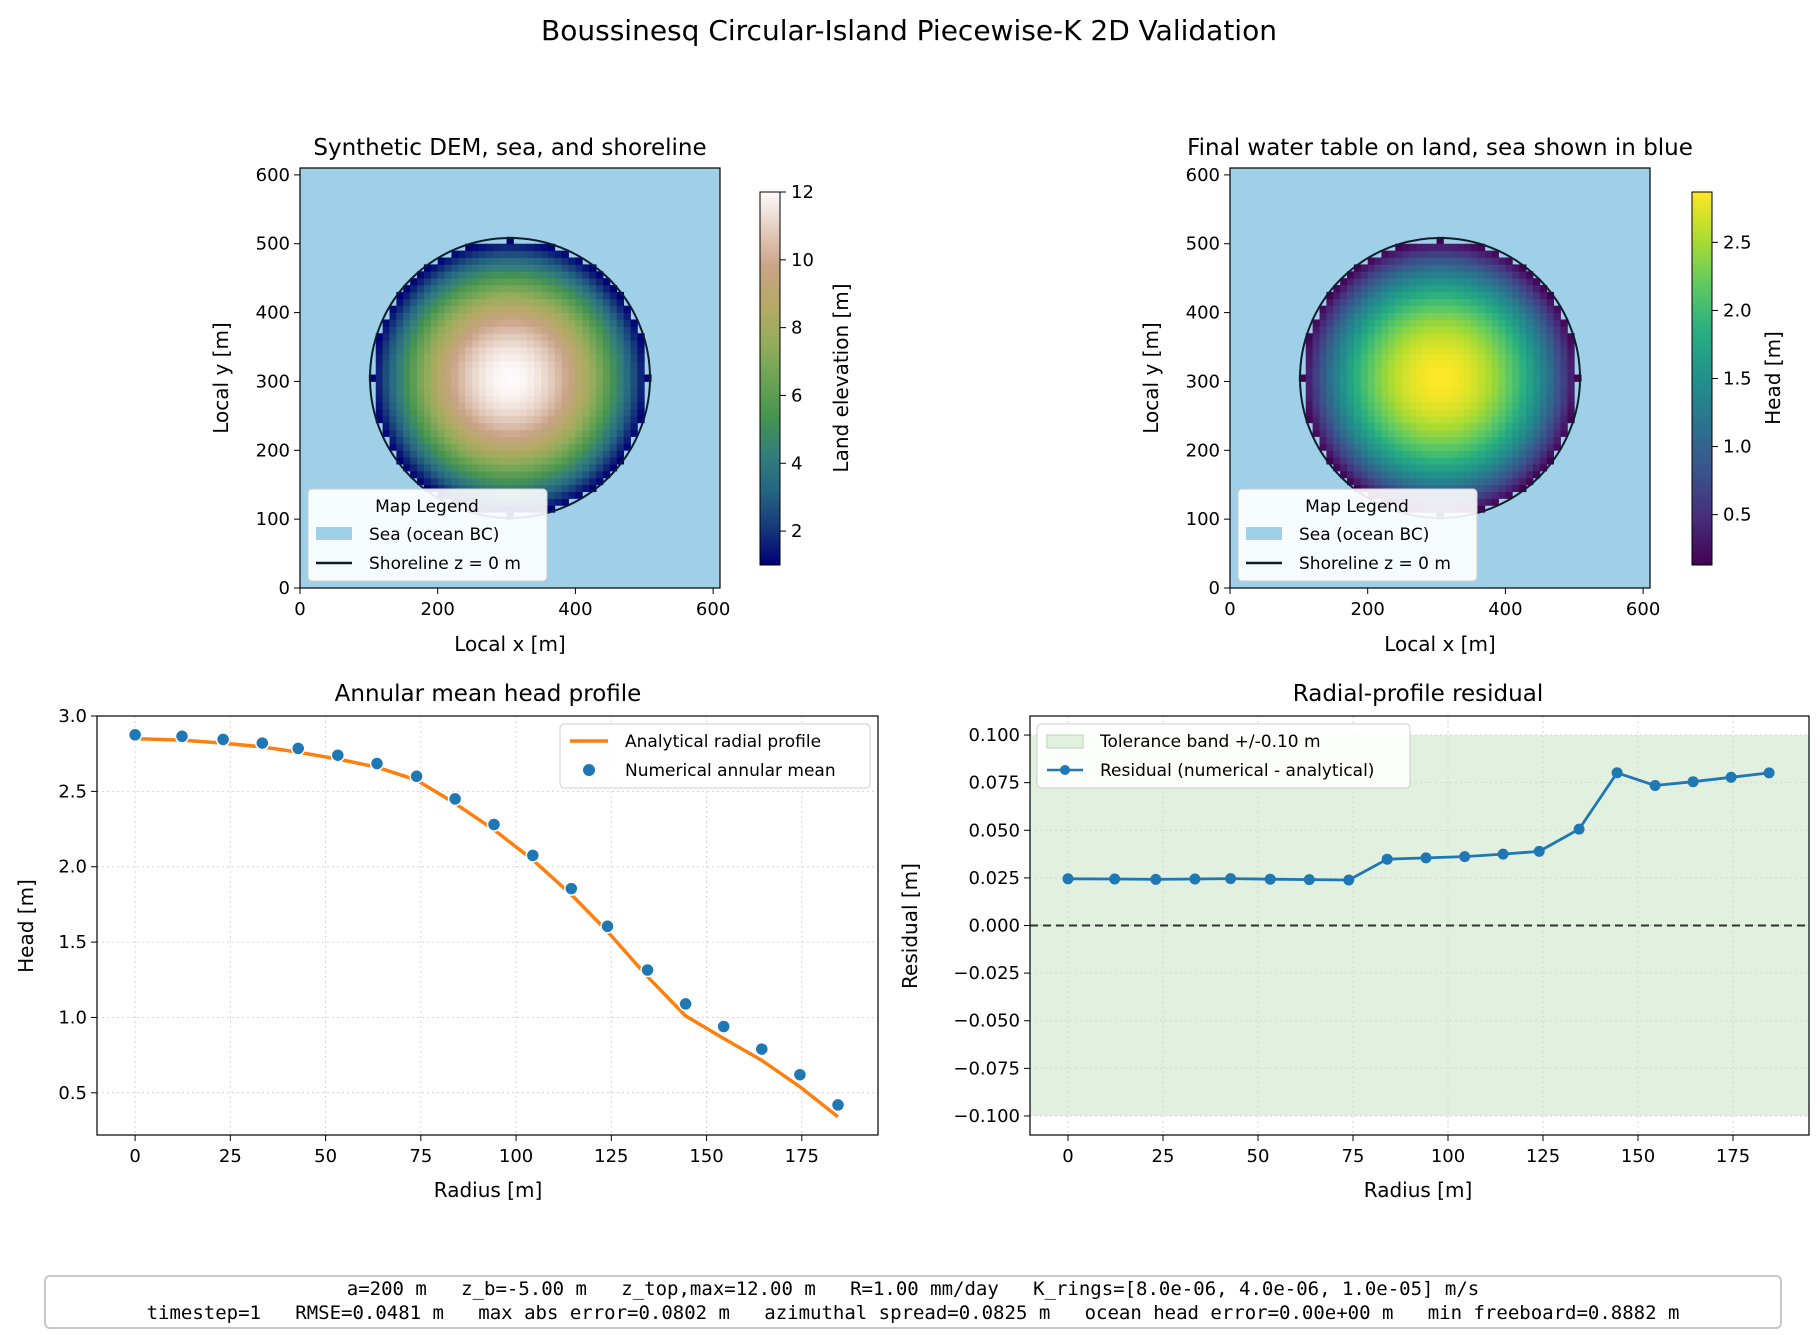 The height and width of the screenshot is (1335, 1819). What do you see at coordinates (273, 244) in the screenshot?
I see `y-tick-label: 500` at bounding box center [273, 244].